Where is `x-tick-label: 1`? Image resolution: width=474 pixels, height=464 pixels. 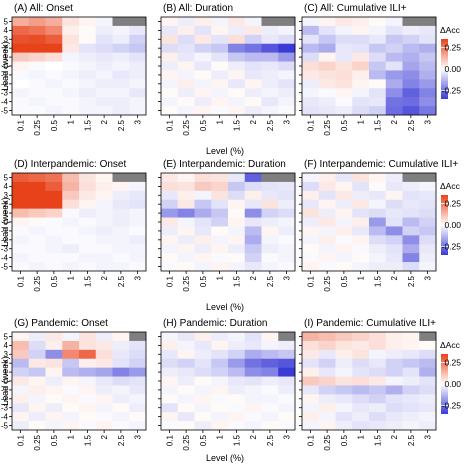
x-tick-label: 1 is located at coordinates (220, 121).